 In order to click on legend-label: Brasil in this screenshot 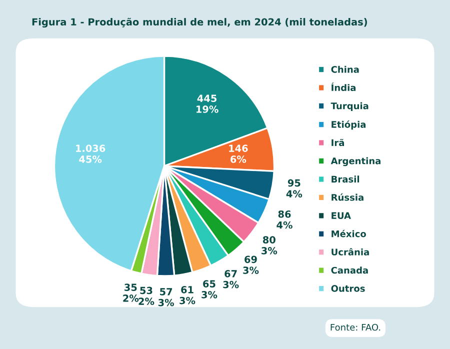, I will do `click(346, 179)`.